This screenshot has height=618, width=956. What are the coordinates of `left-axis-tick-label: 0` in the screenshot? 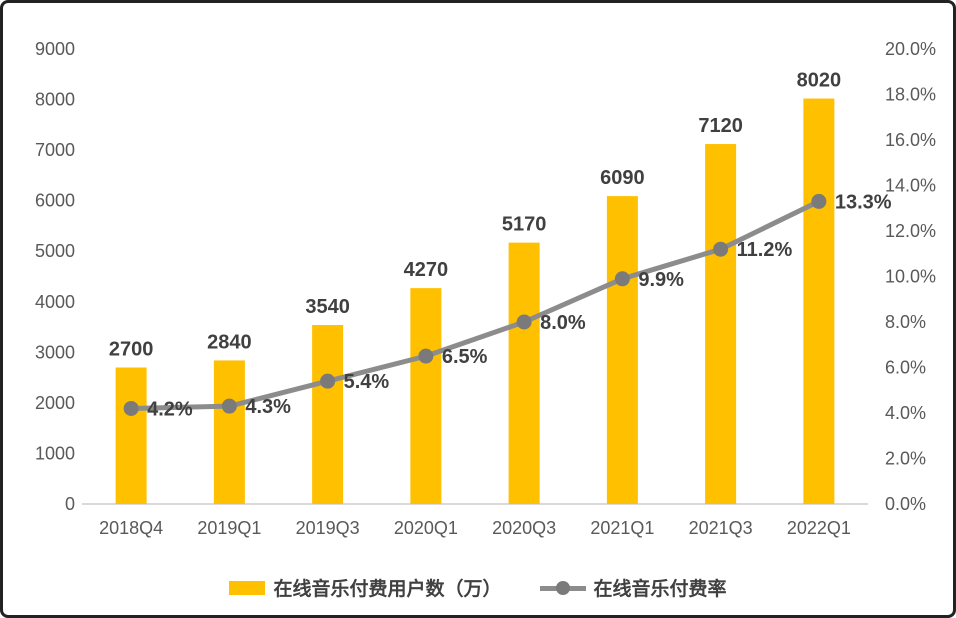 It's located at (70, 504).